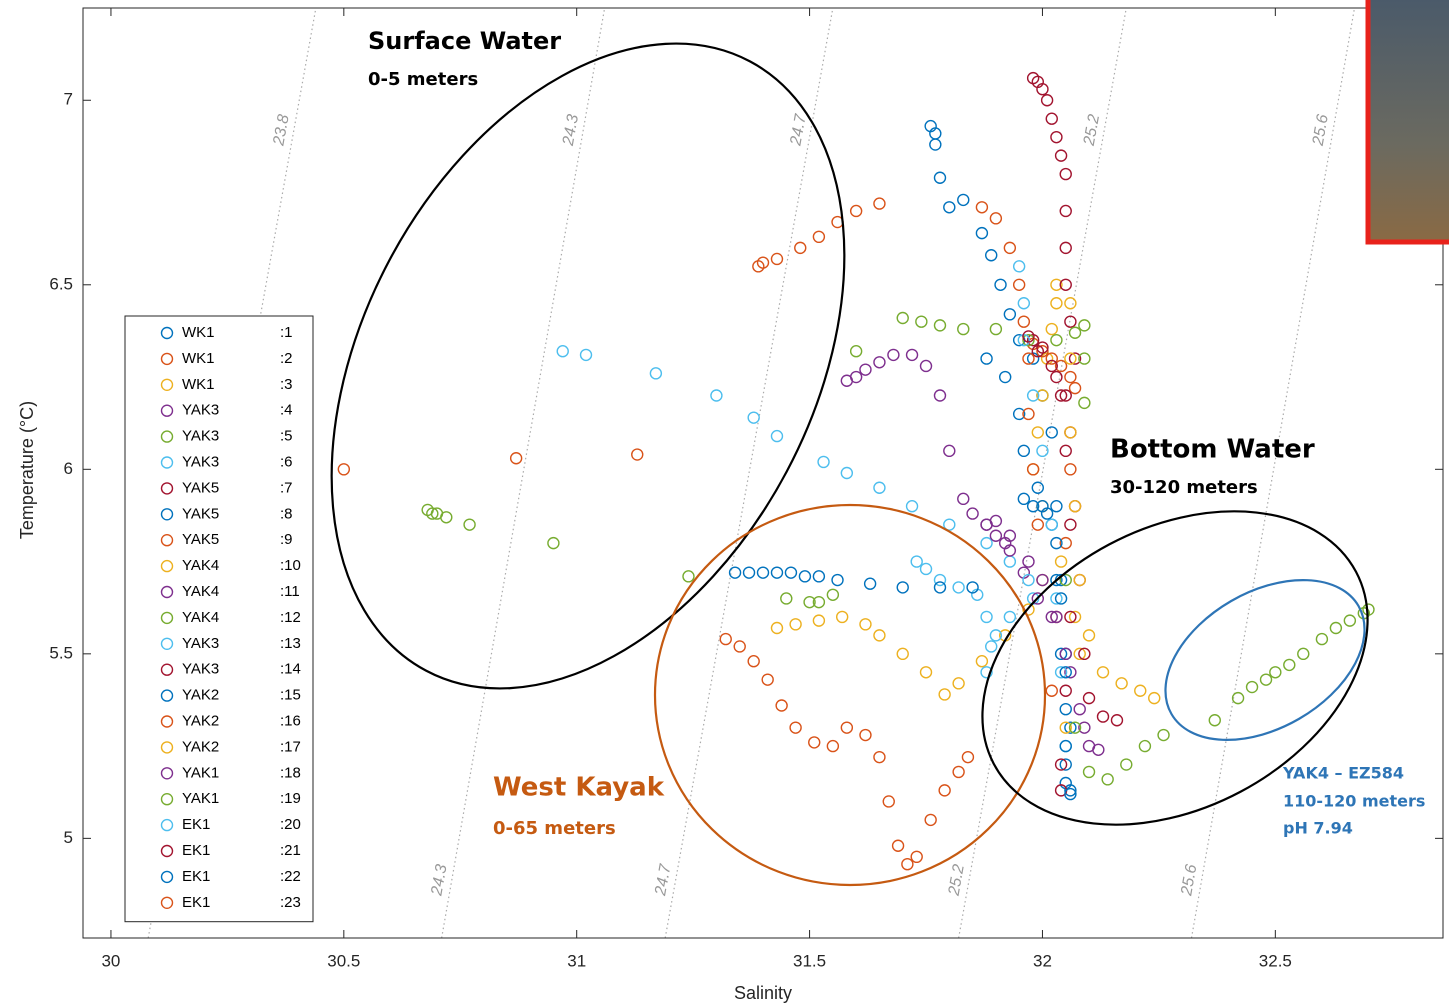 The width and height of the screenshot is (1449, 1008). What do you see at coordinates (571, 130) in the screenshot?
I see `isopycnal-label: 24.3` at bounding box center [571, 130].